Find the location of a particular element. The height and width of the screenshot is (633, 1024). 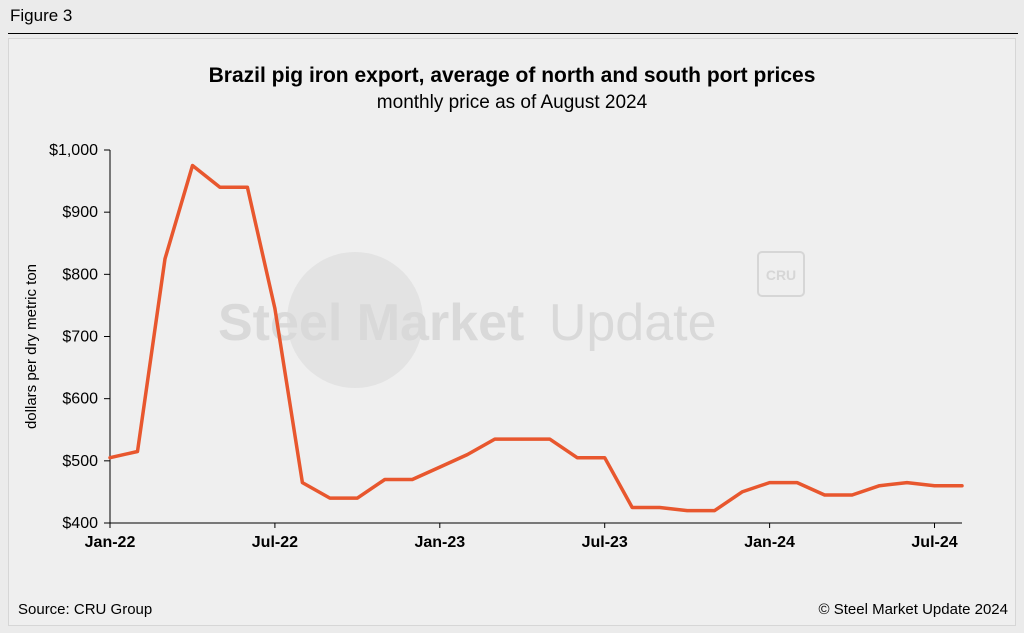

watermark-circle-icon is located at coordinates (355, 320).